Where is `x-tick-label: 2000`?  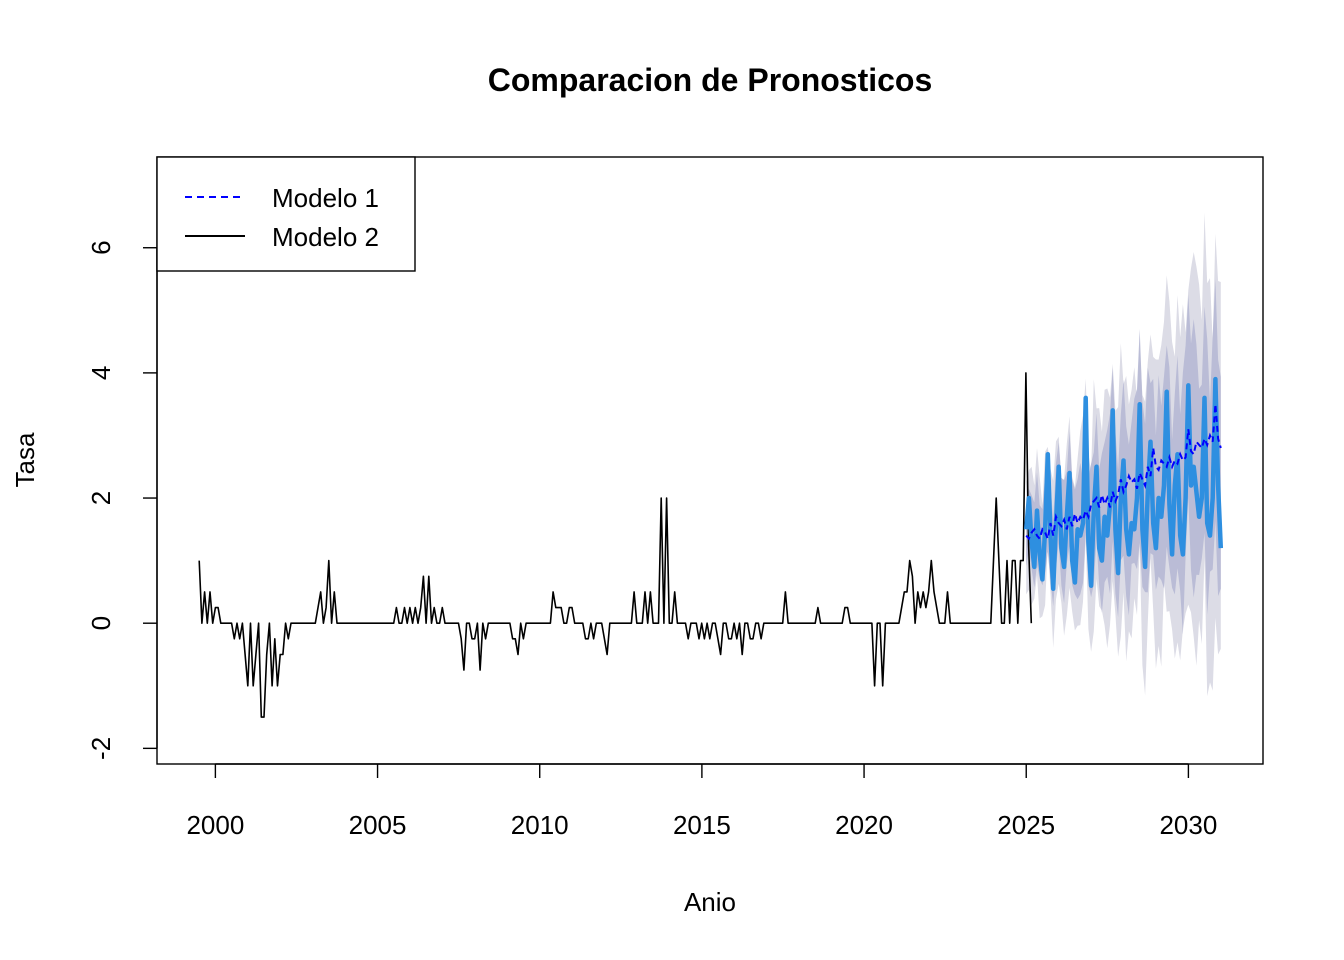 x-tick-label: 2000 is located at coordinates (215, 825).